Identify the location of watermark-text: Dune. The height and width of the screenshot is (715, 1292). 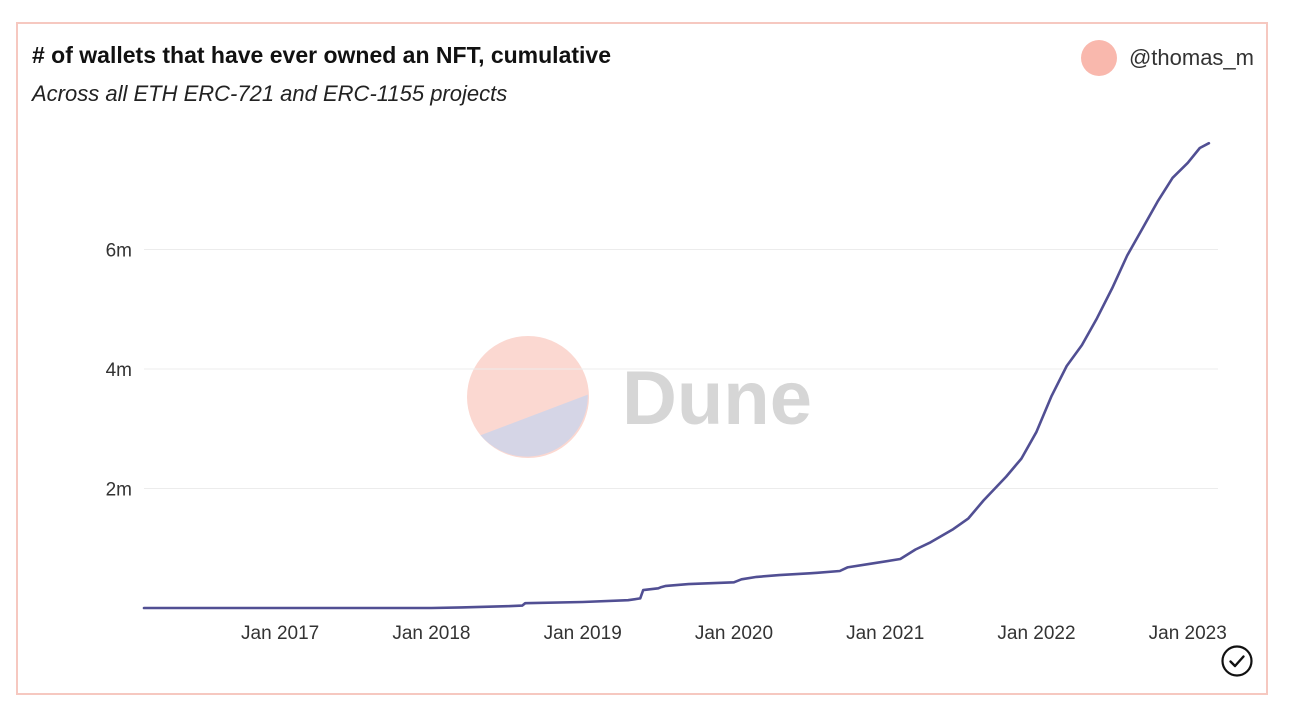
(717, 398).